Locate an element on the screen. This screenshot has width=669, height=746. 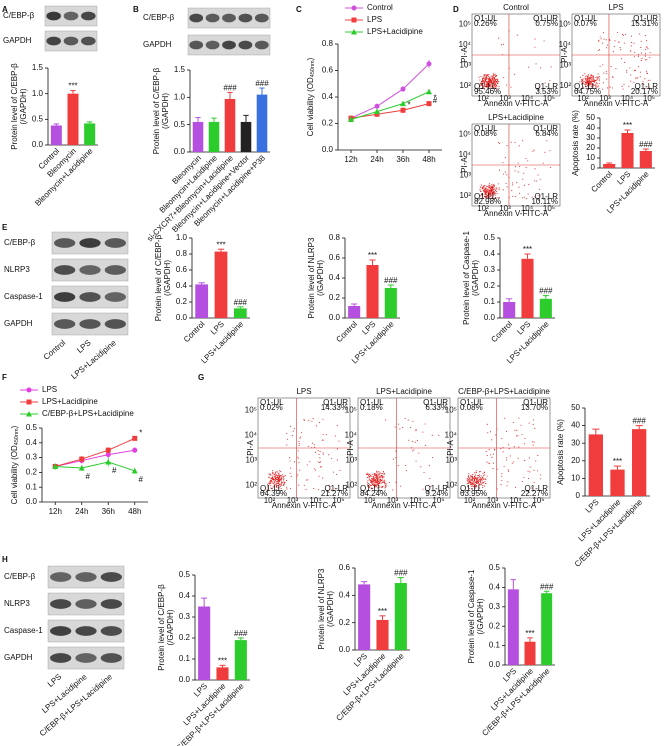
blot-label: GAPDH is located at coordinates (18, 657).